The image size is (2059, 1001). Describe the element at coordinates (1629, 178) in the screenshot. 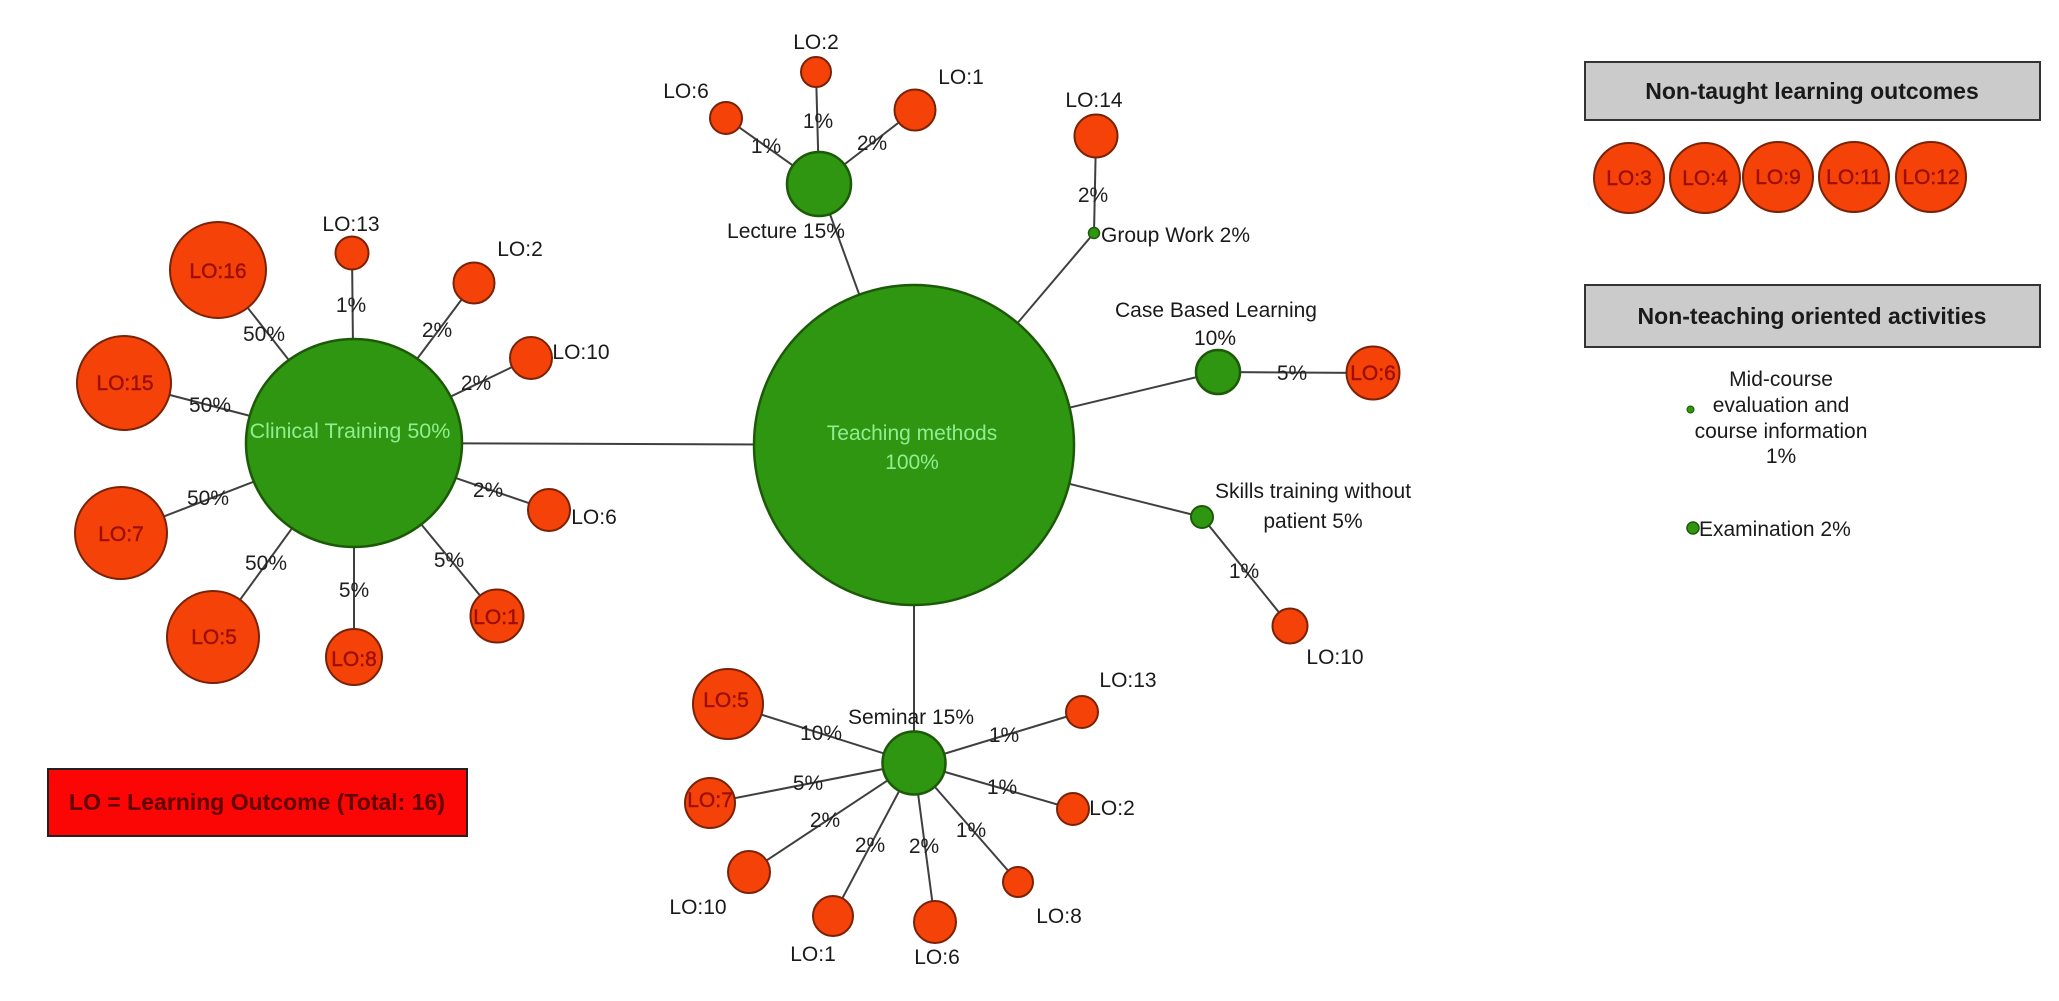

I see `svg-text: LO:3` at that location.